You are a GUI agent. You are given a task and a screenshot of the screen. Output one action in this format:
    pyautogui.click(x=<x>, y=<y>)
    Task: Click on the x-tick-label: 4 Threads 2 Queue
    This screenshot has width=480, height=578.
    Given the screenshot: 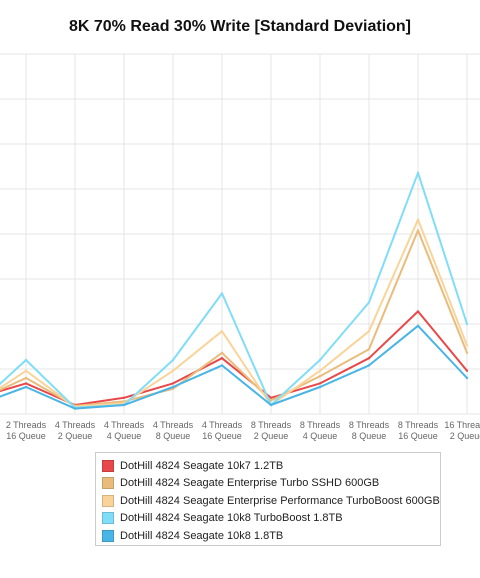 What is the action you would take?
    pyautogui.click(x=75, y=430)
    